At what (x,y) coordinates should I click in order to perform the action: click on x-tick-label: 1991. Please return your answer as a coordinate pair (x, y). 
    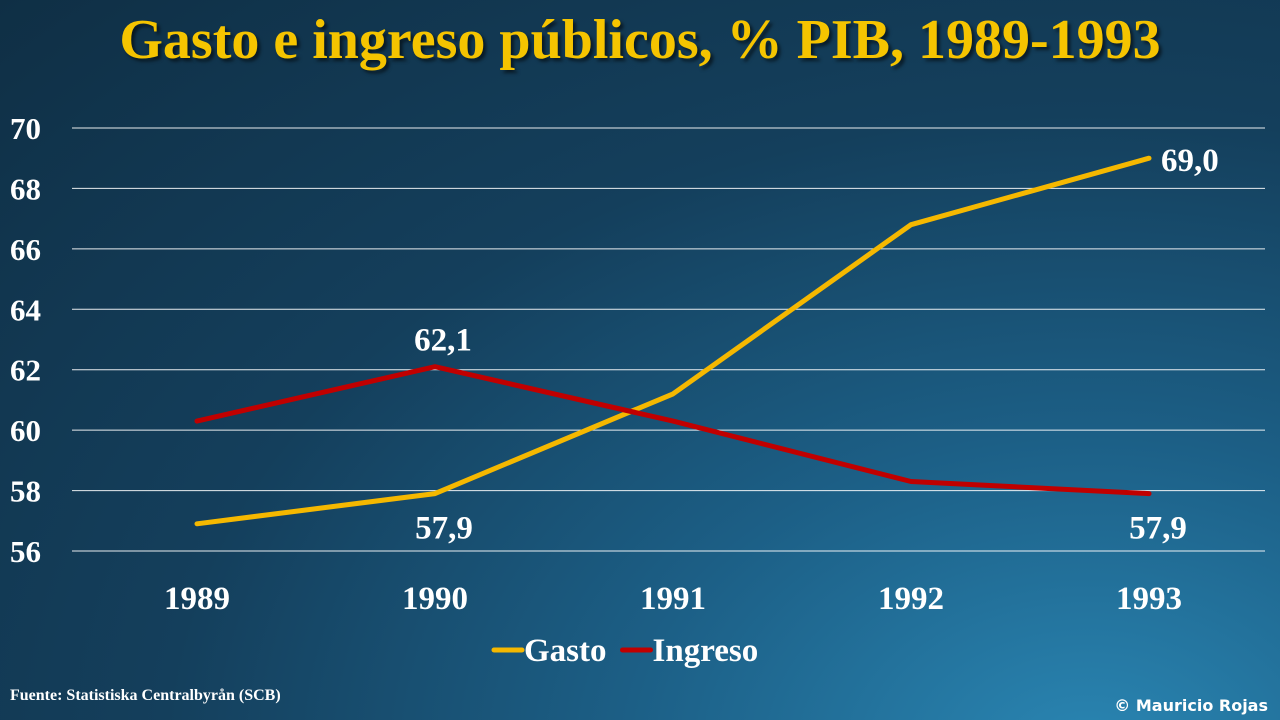
    Looking at the image, I should click on (673, 599).